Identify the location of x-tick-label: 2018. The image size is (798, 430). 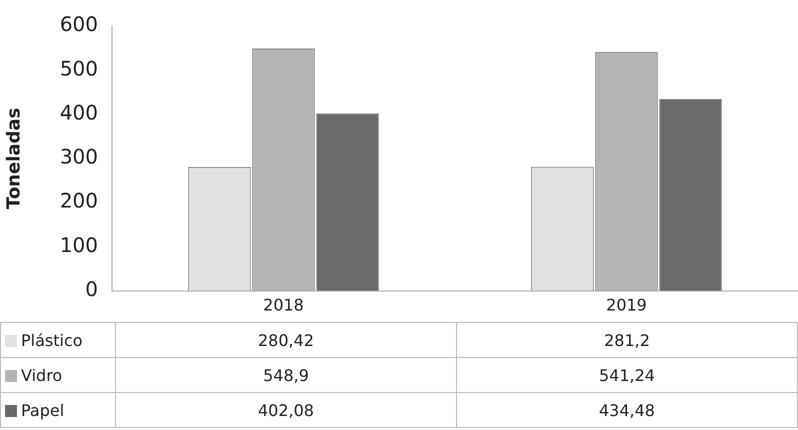
(283, 305).